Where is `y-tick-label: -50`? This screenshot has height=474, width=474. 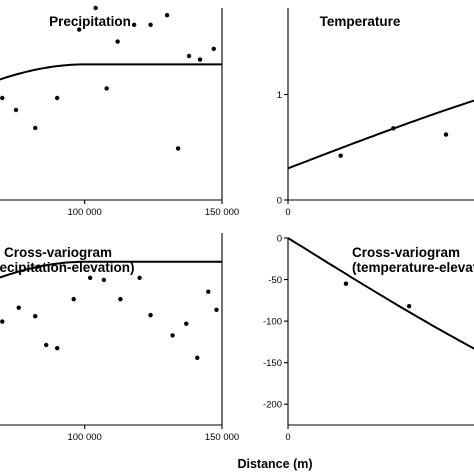
y-tick-label: -50 is located at coordinates (275, 280).